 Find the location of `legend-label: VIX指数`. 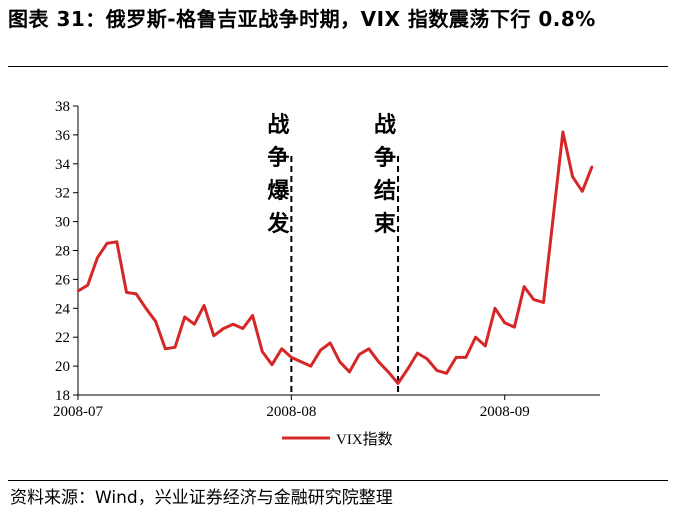

legend-label: VIX指数 is located at coordinates (364, 439).